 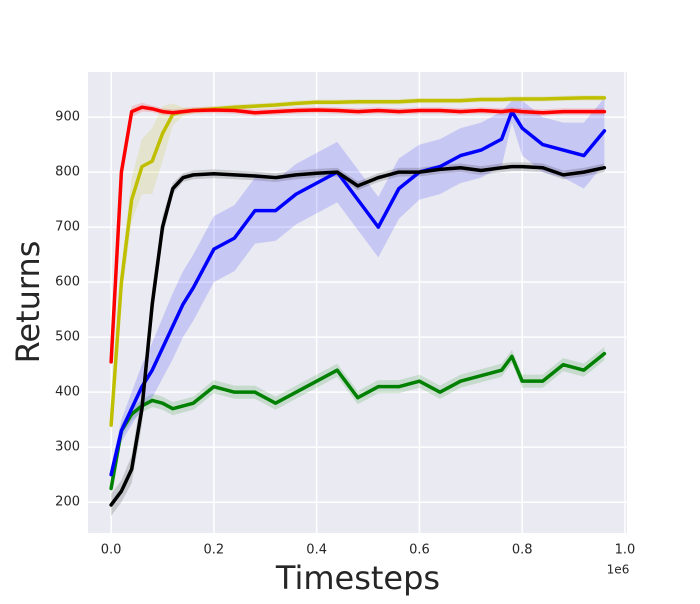 What do you see at coordinates (67, 447) in the screenshot?
I see `y-tick-label: 300` at bounding box center [67, 447].